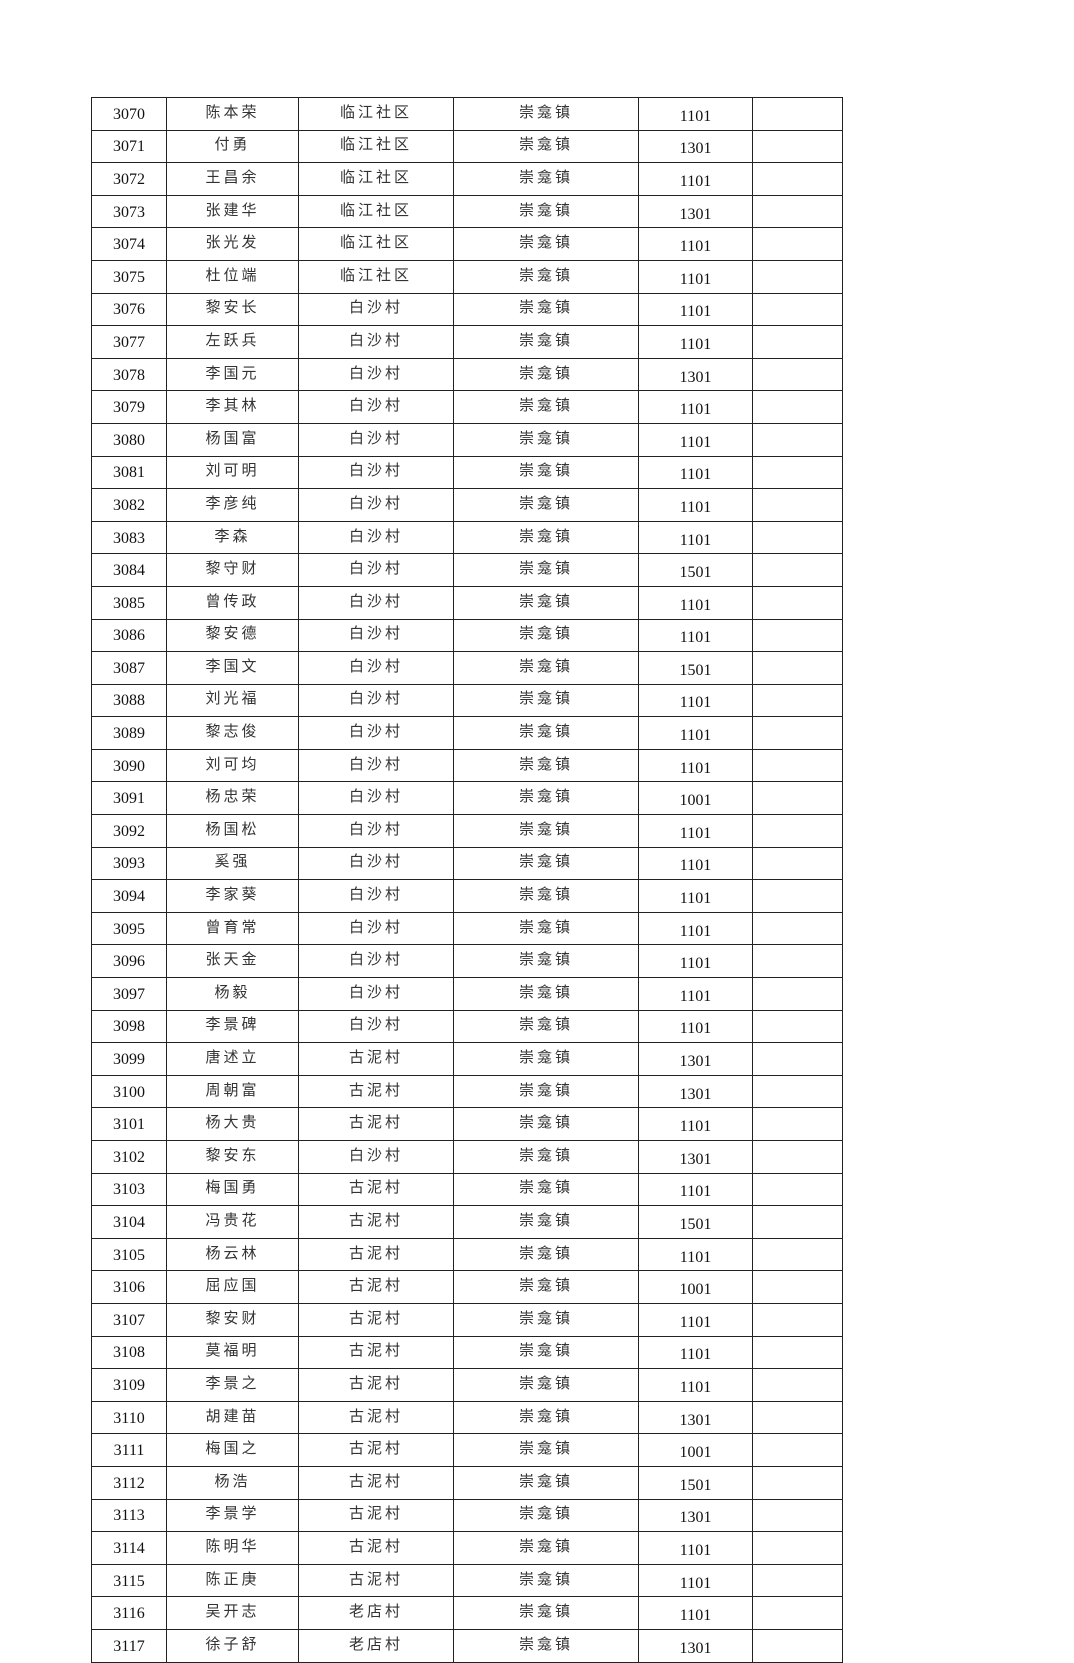 This screenshot has width=1074, height=1663. What do you see at coordinates (129, 439) in the screenshot?
I see `record-number-cell: 3080` at bounding box center [129, 439].